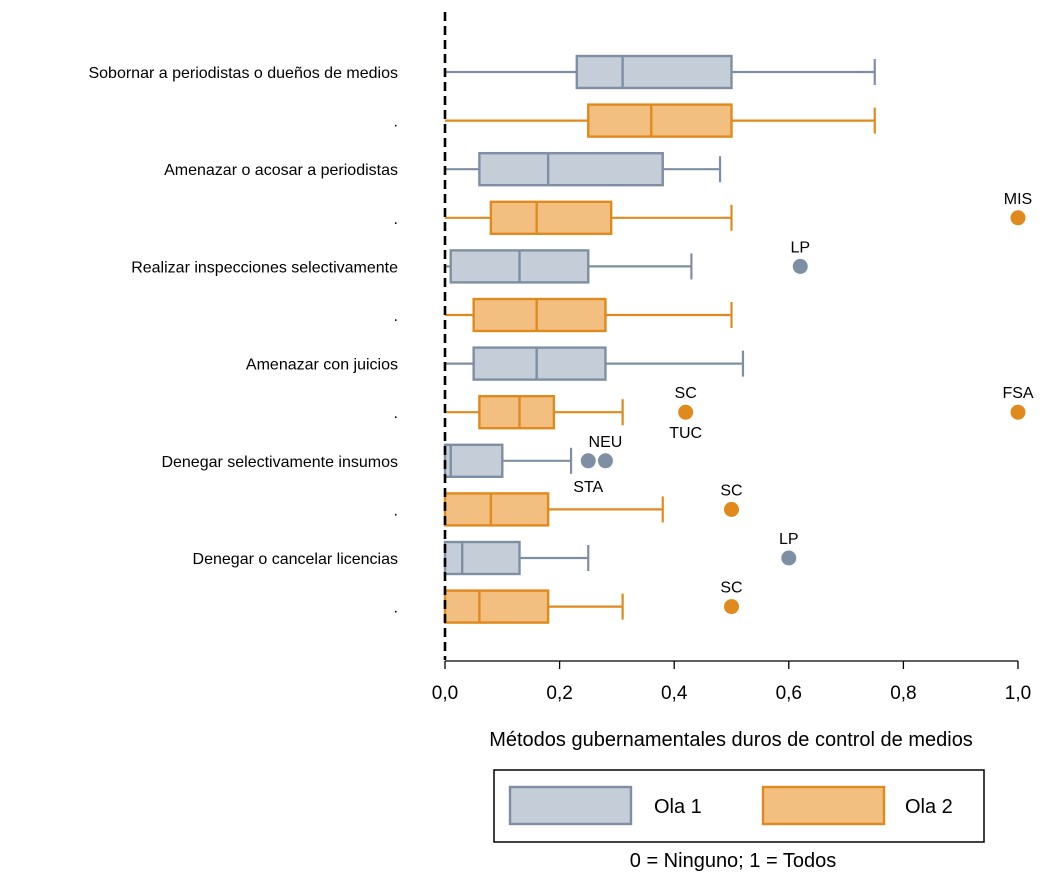 The height and width of the screenshot is (876, 1059). Describe the element at coordinates (568, 602) in the screenshot. I see `box-row: . SC` at that location.